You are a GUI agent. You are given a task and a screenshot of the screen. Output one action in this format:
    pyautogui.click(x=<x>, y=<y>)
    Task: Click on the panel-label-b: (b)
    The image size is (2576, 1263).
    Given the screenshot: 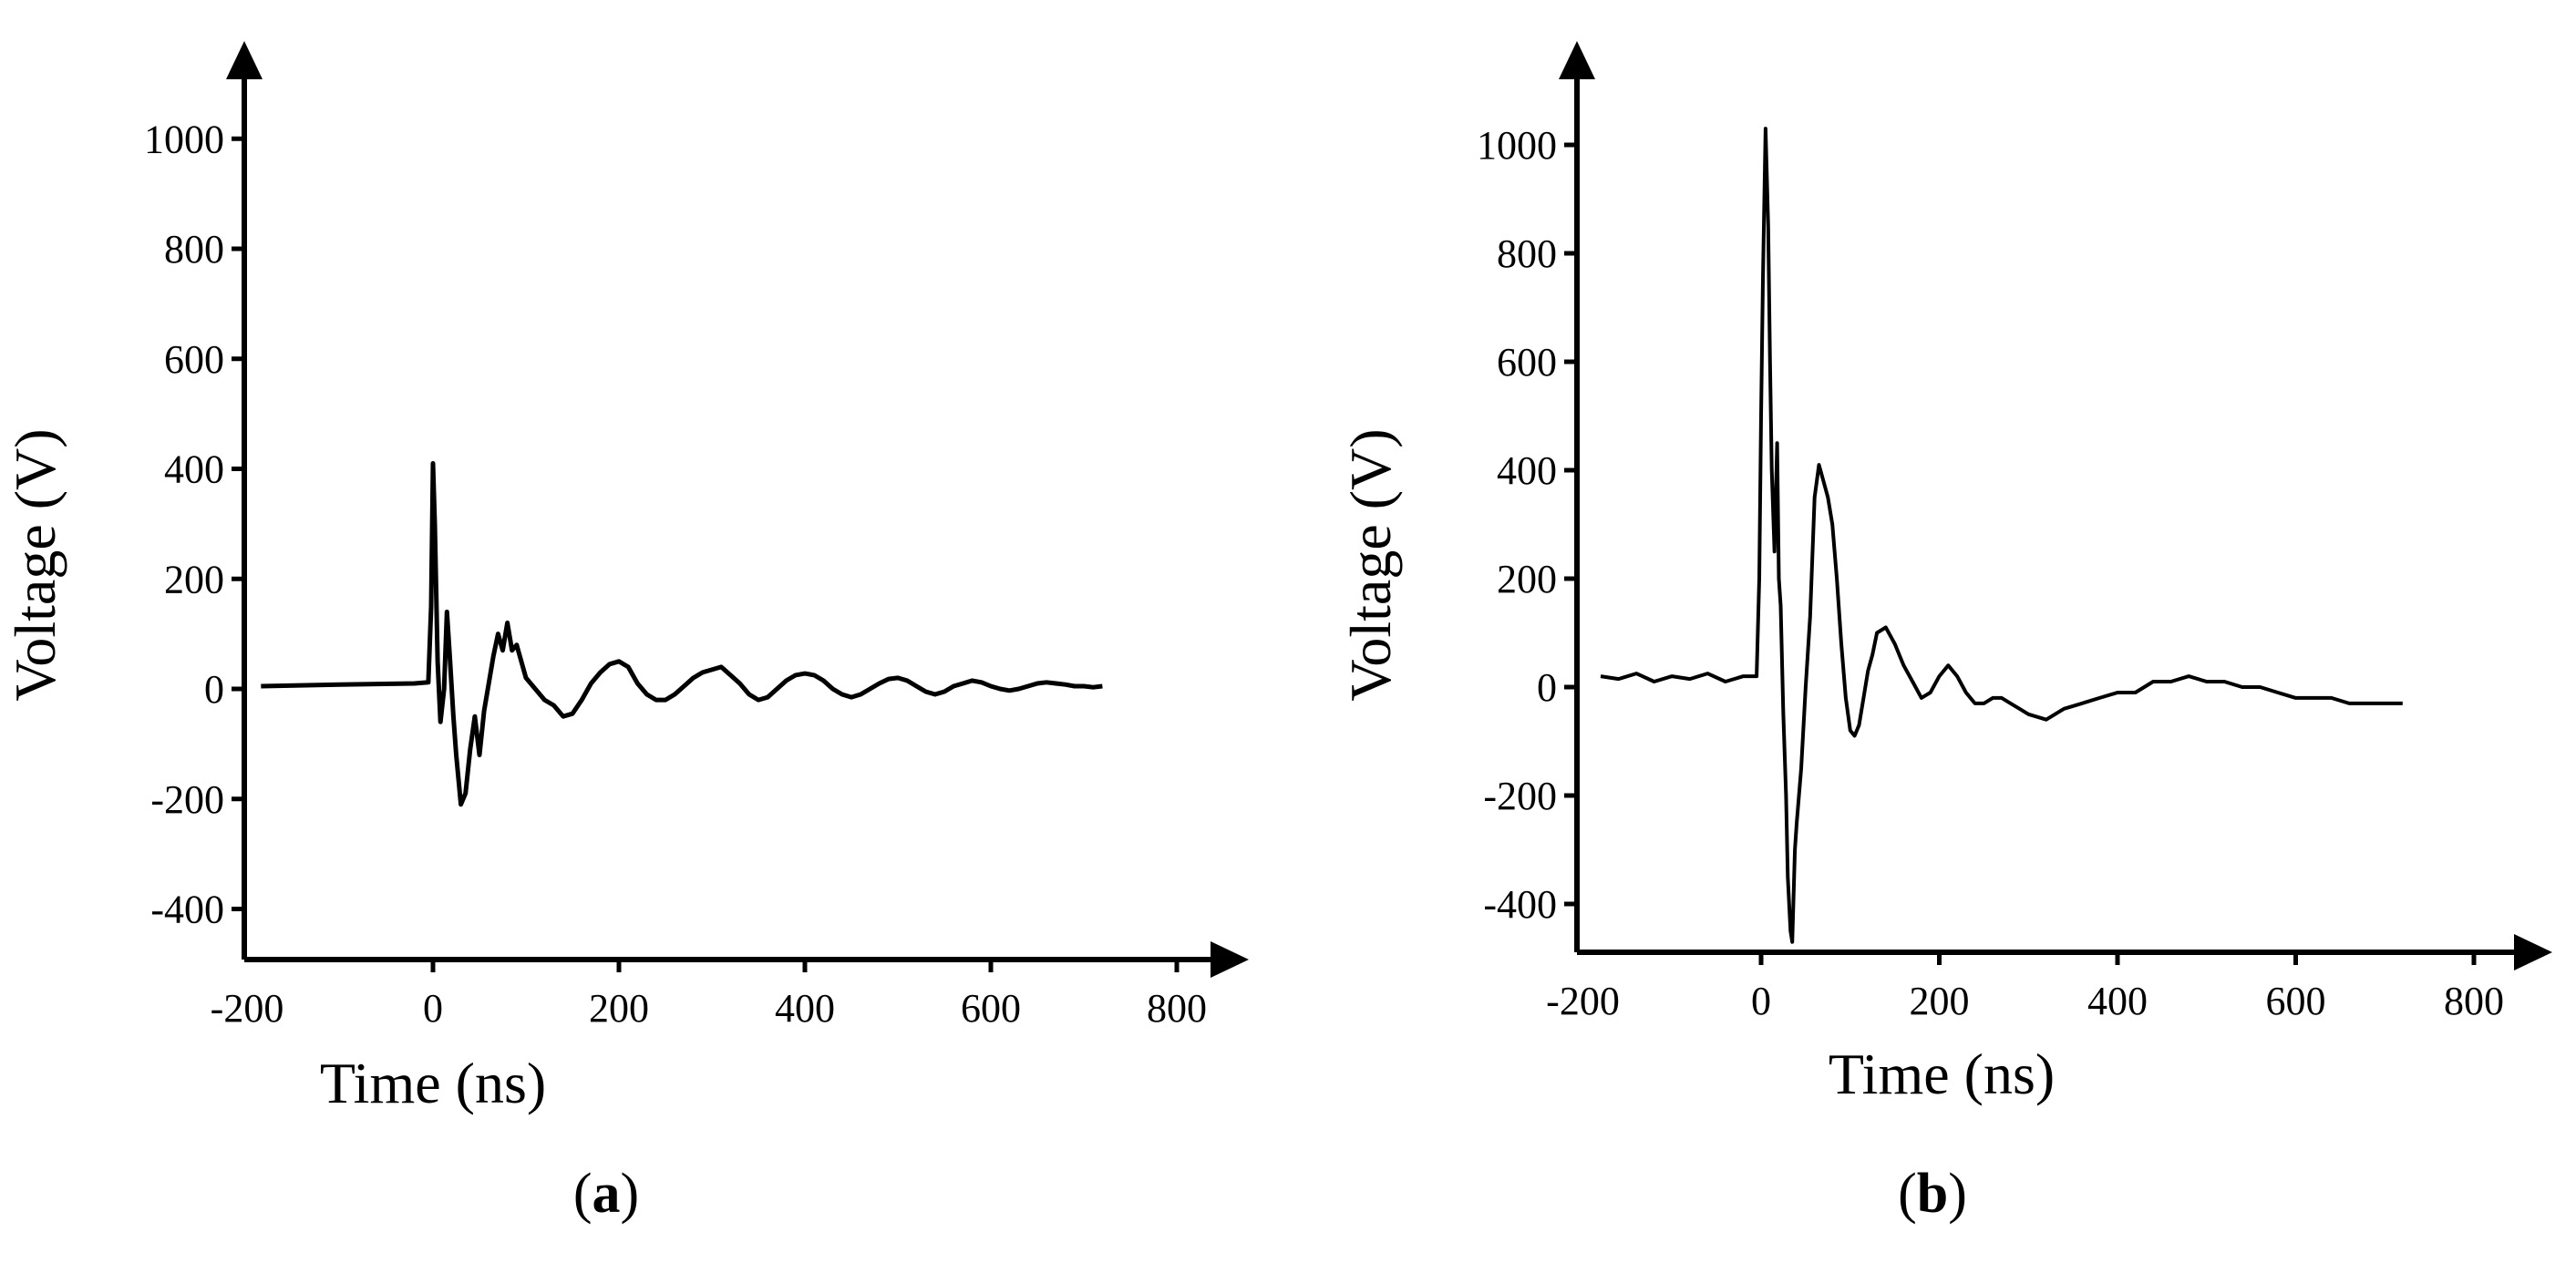 What is the action you would take?
    pyautogui.click(x=1932, y=1194)
    